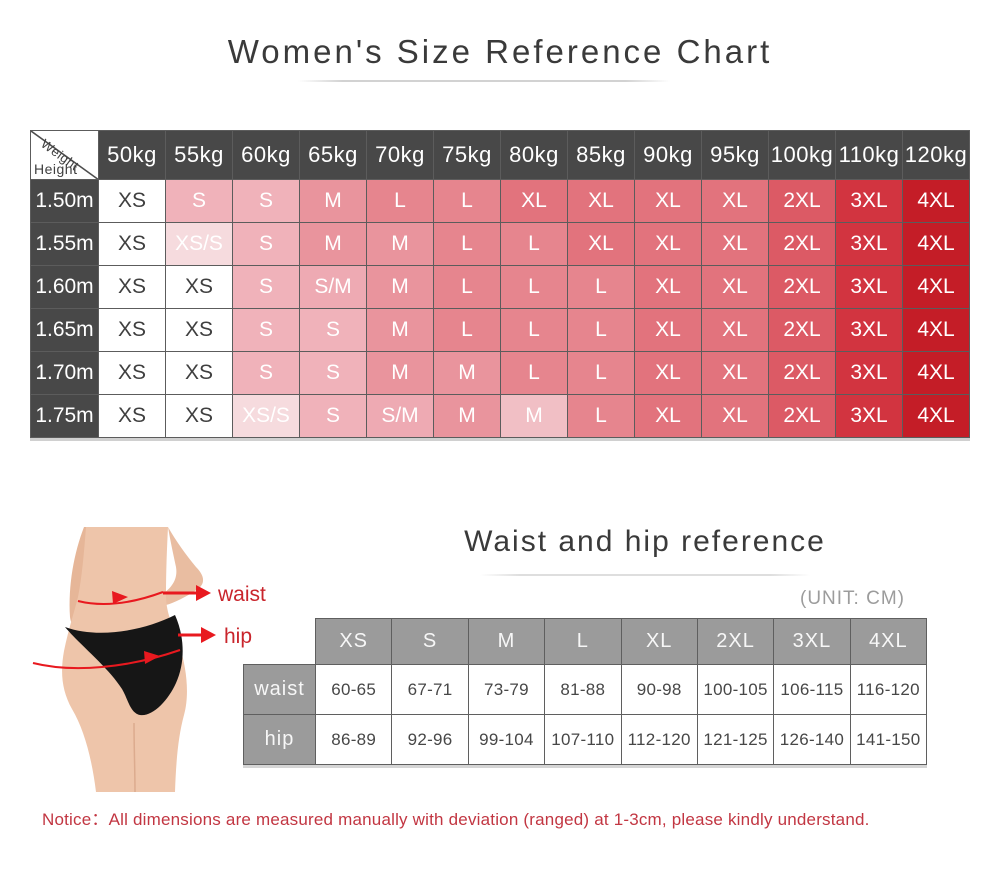  Describe the element at coordinates (812, 739) in the screenshot. I see `measure-value-cell: 126-140` at that location.